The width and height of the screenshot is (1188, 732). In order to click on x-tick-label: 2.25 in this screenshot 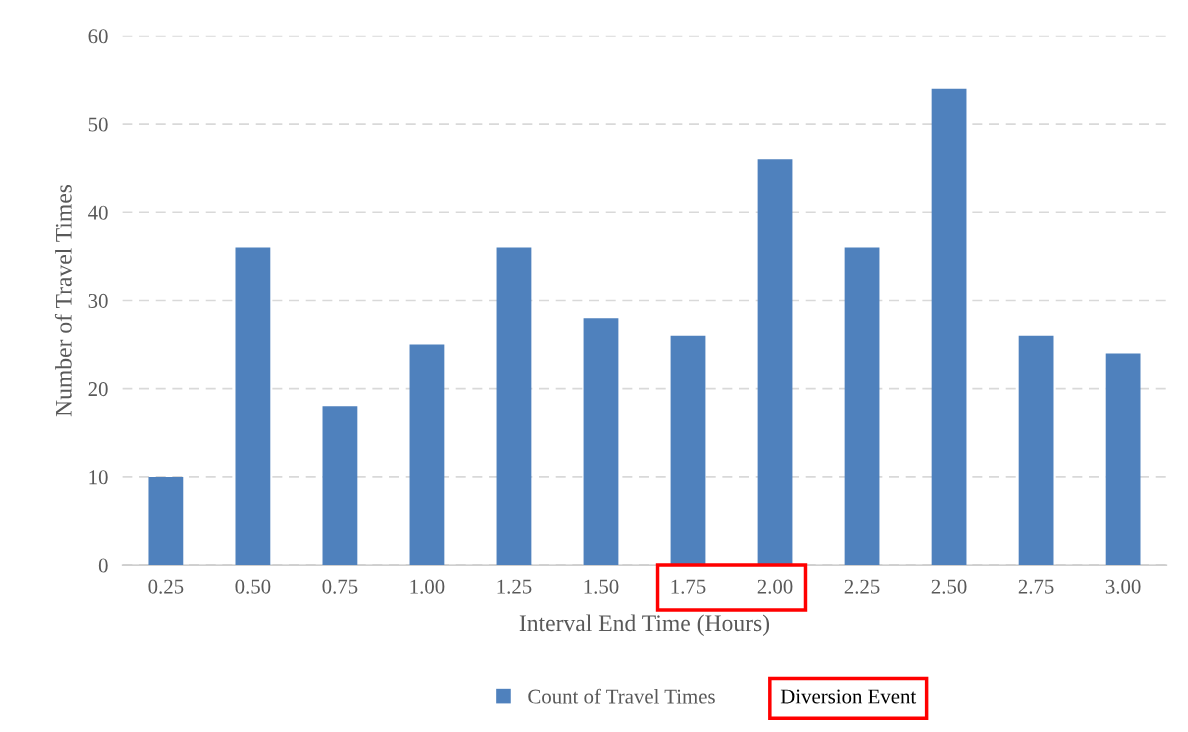, I will do `click(862, 586)`.